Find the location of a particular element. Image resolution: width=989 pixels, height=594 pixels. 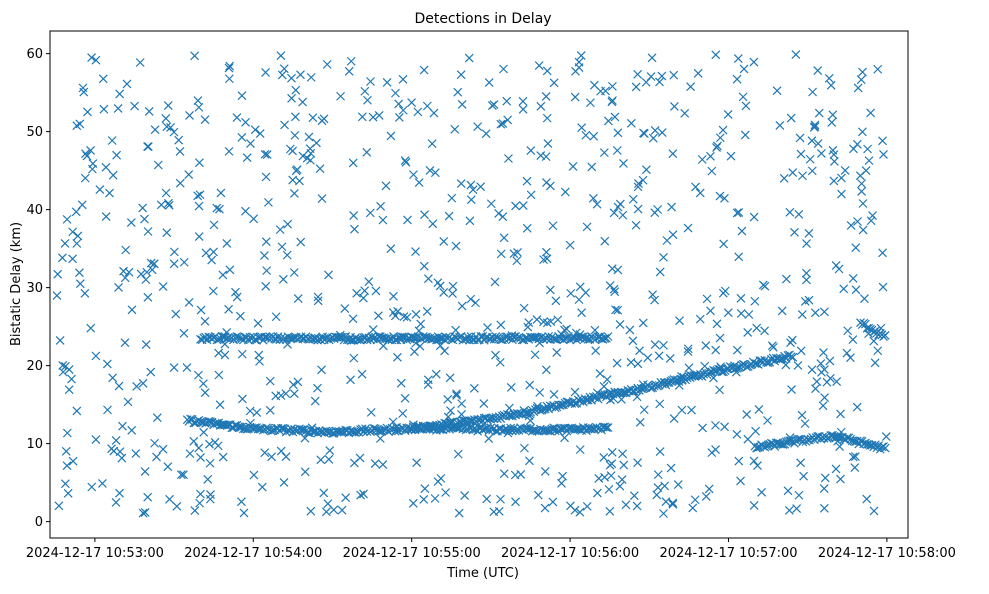

y-axis-label: Bistatic Delay (km) is located at coordinates (16, 284).